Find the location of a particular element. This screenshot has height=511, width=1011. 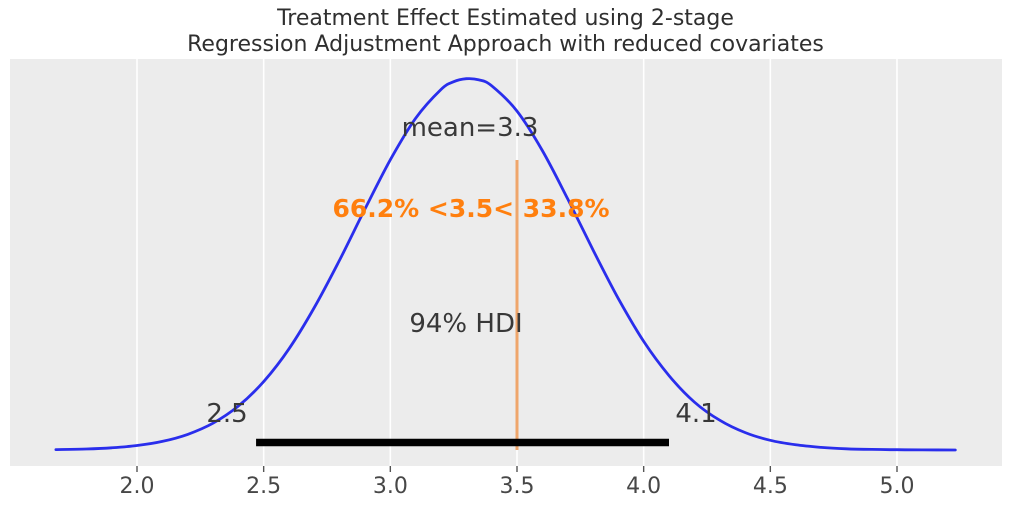

hdi-upper-label: 4.1 is located at coordinates (696, 414).